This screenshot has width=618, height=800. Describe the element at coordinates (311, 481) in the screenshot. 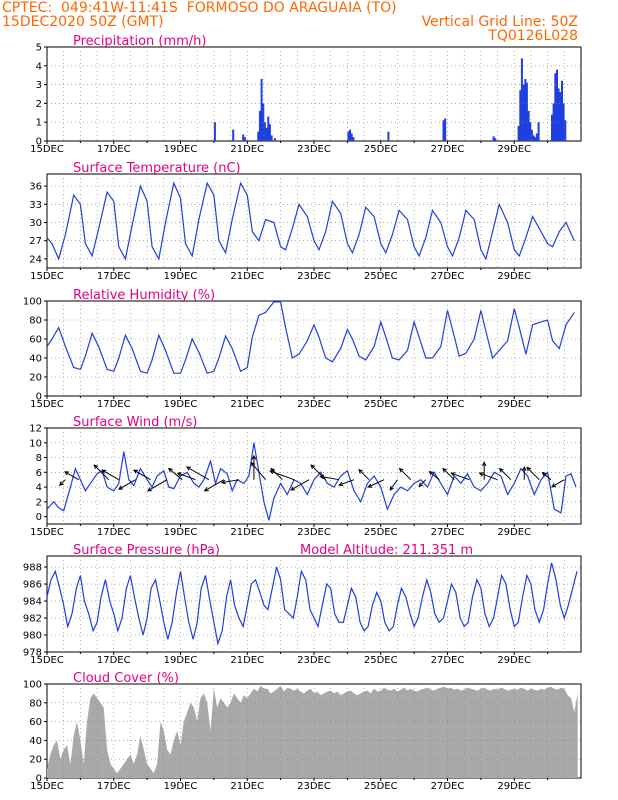

I see `wind-line` at that location.